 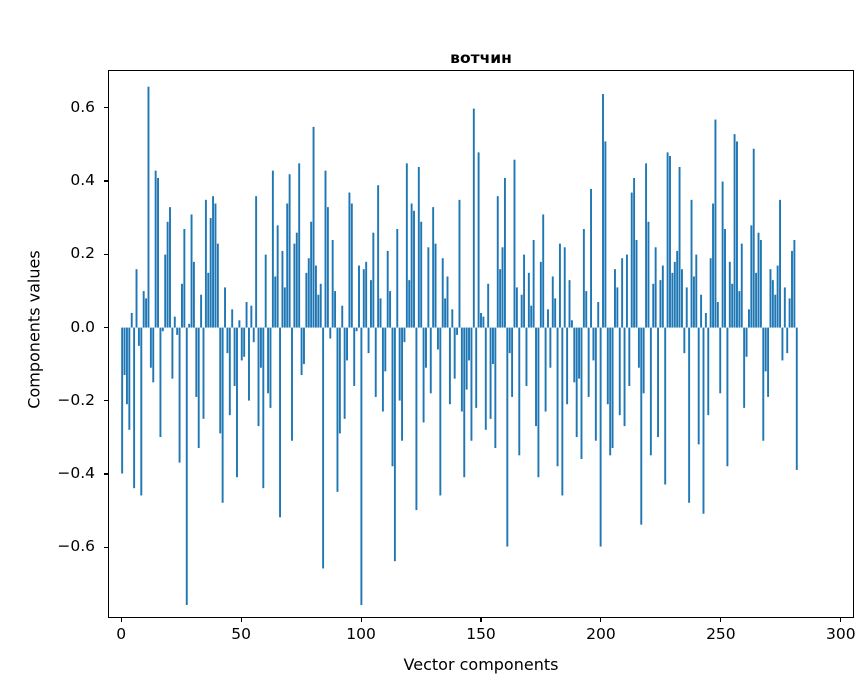 What do you see at coordinates (82, 253) in the screenshot?
I see `y-tick-label: 0.2` at bounding box center [82, 253].